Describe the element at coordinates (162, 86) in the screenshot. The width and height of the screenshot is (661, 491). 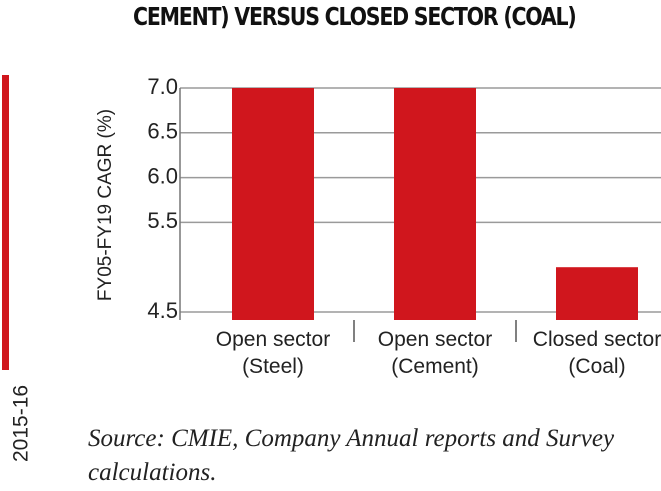
I see `y-tick-label: 7.0` at that location.